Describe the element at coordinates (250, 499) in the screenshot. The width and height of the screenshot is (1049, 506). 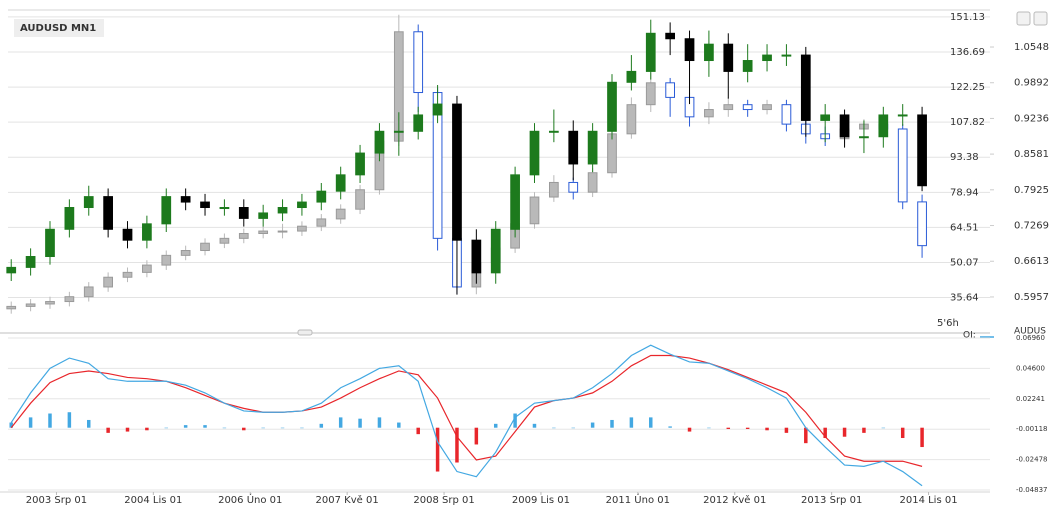
I see `x-tick-label: 2006 Úno 01` at that location.